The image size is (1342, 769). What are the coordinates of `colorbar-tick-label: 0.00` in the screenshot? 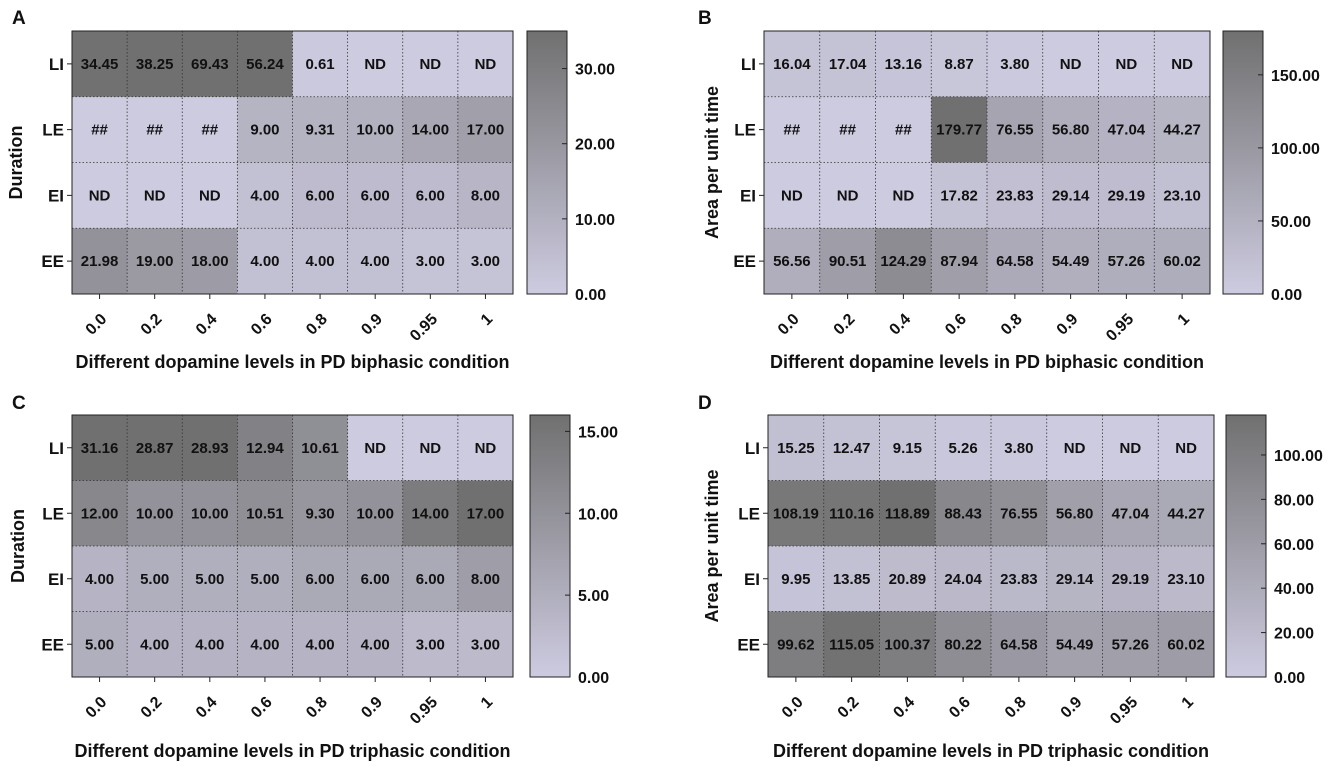 It's located at (1286, 295).